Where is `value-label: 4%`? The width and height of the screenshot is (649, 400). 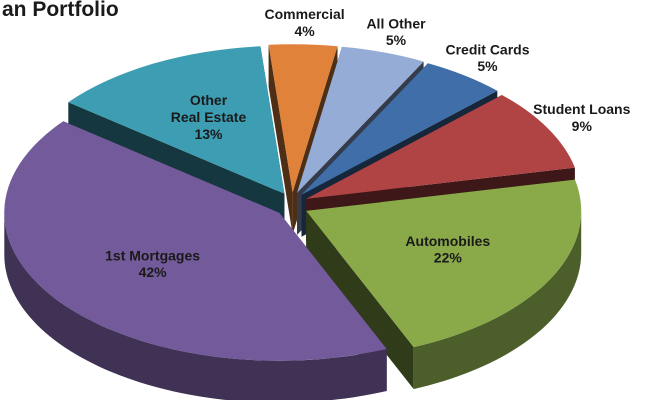
value-label: 4% is located at coordinates (304, 31).